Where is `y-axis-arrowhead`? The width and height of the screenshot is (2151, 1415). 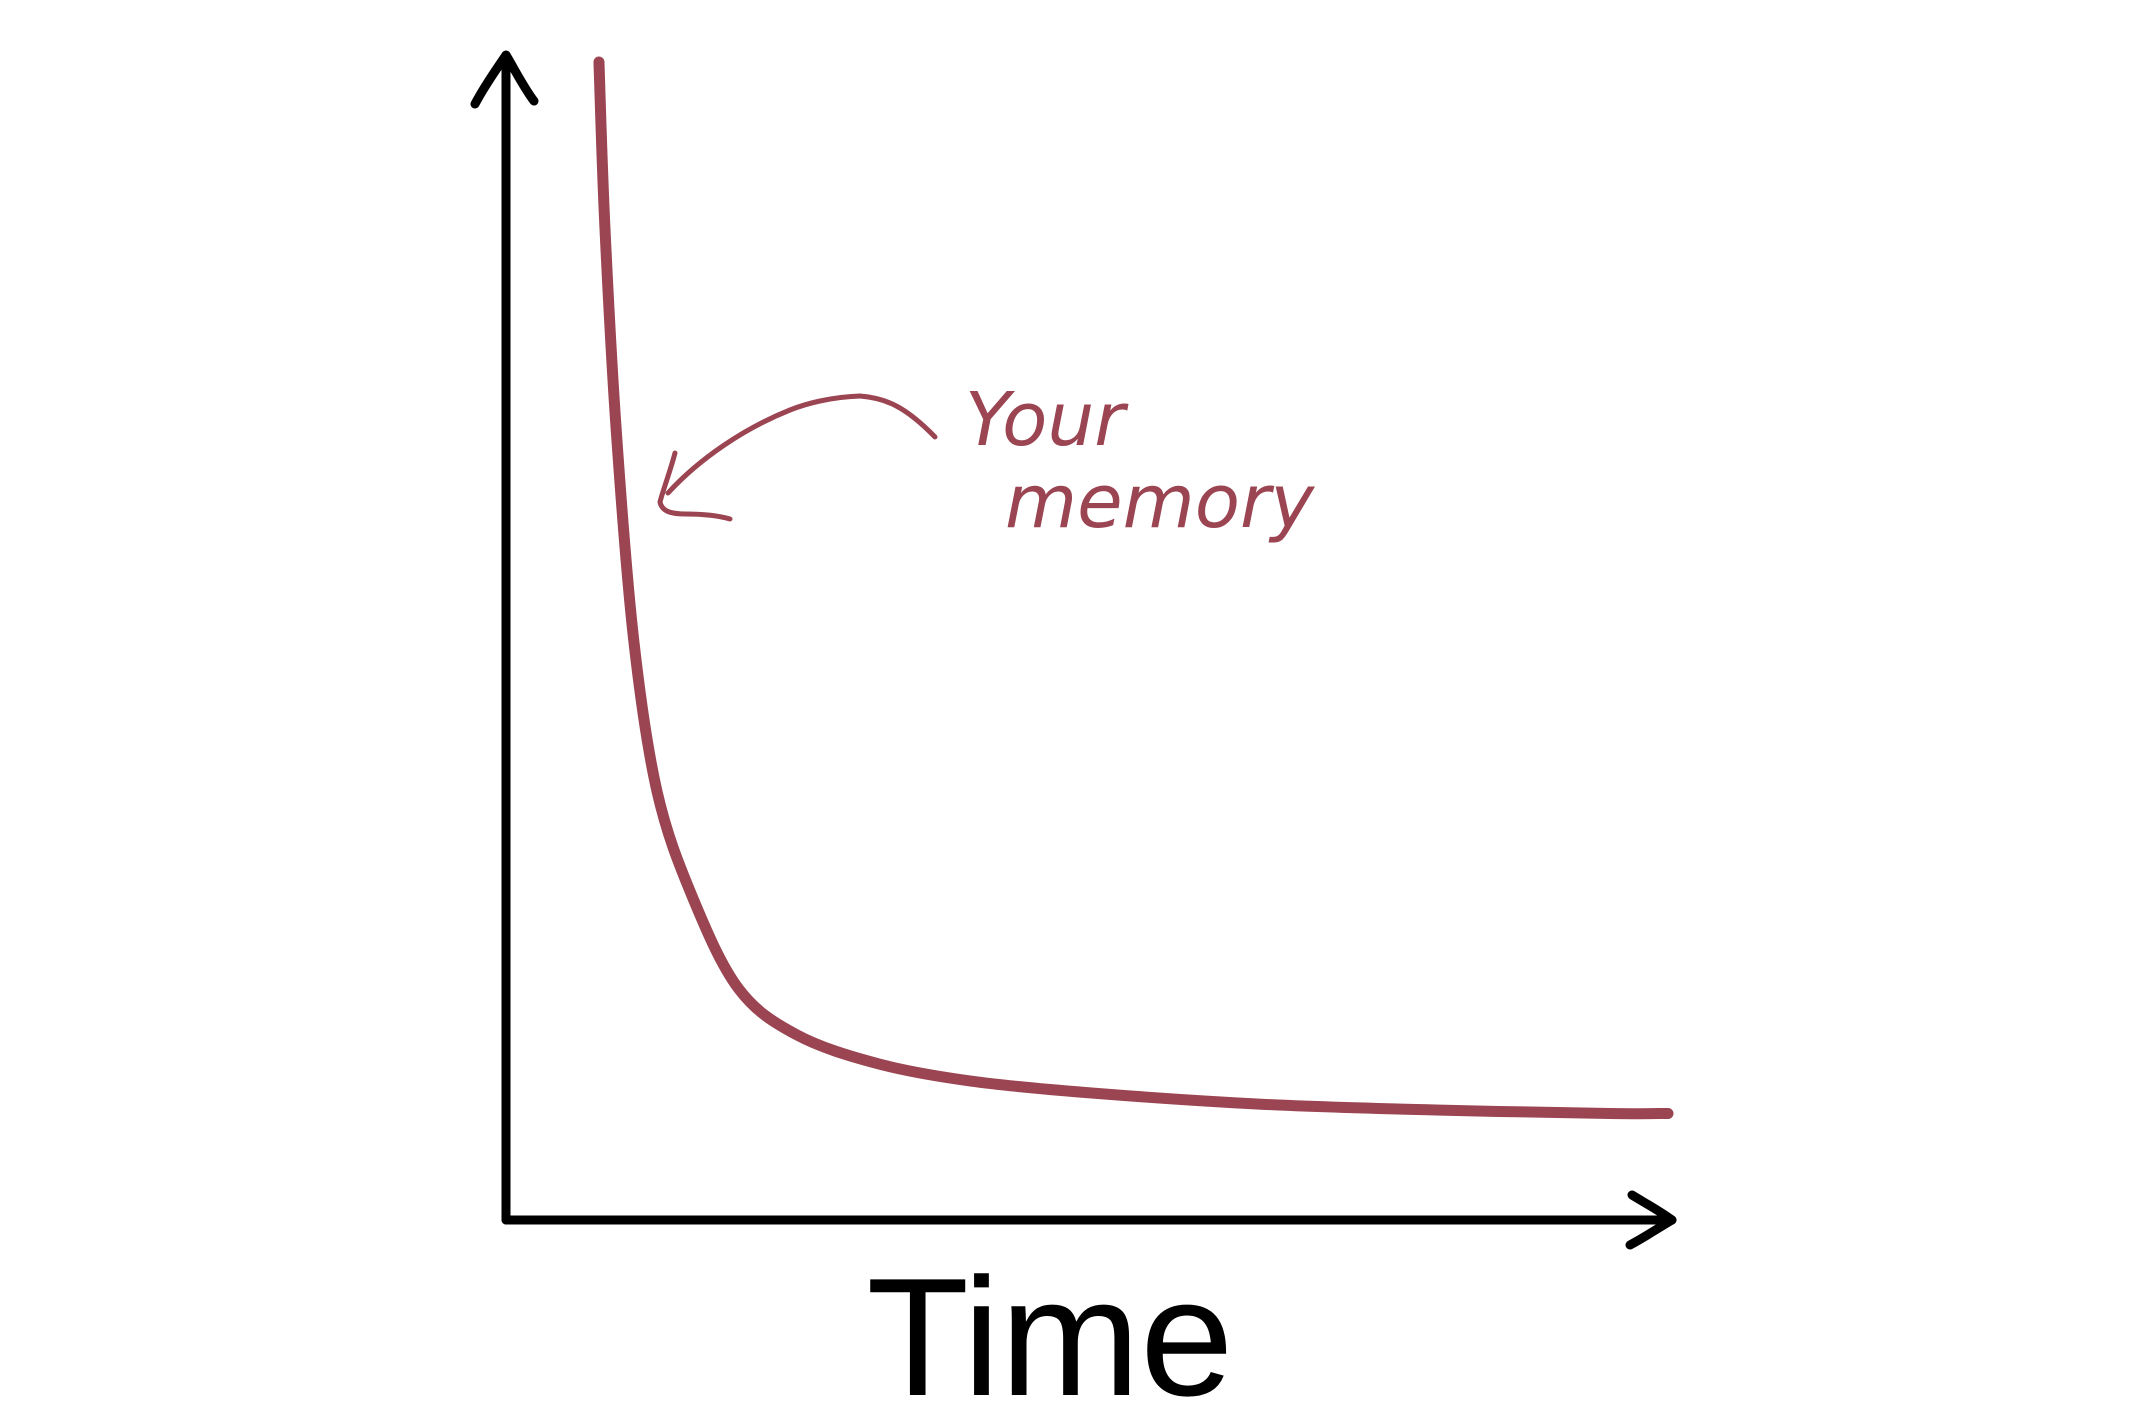
y-axis-arrowhead is located at coordinates (504, 79).